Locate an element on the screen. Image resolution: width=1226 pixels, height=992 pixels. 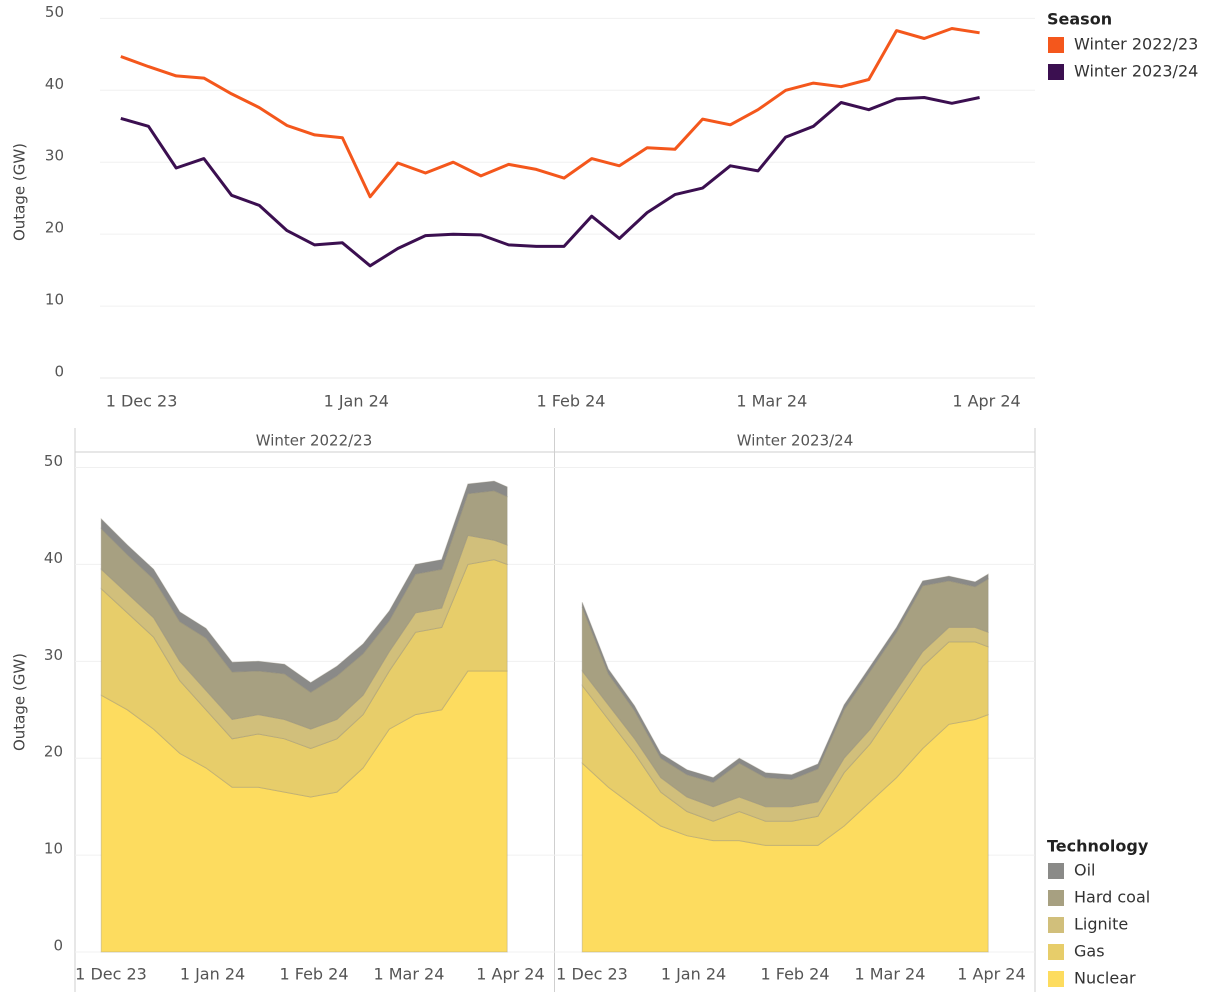
legend-label: Oil is located at coordinates (1084, 870).